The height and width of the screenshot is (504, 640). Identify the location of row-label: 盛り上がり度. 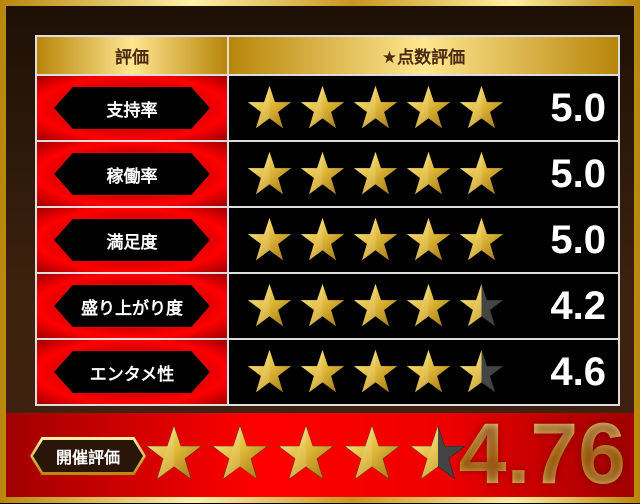
(132, 306).